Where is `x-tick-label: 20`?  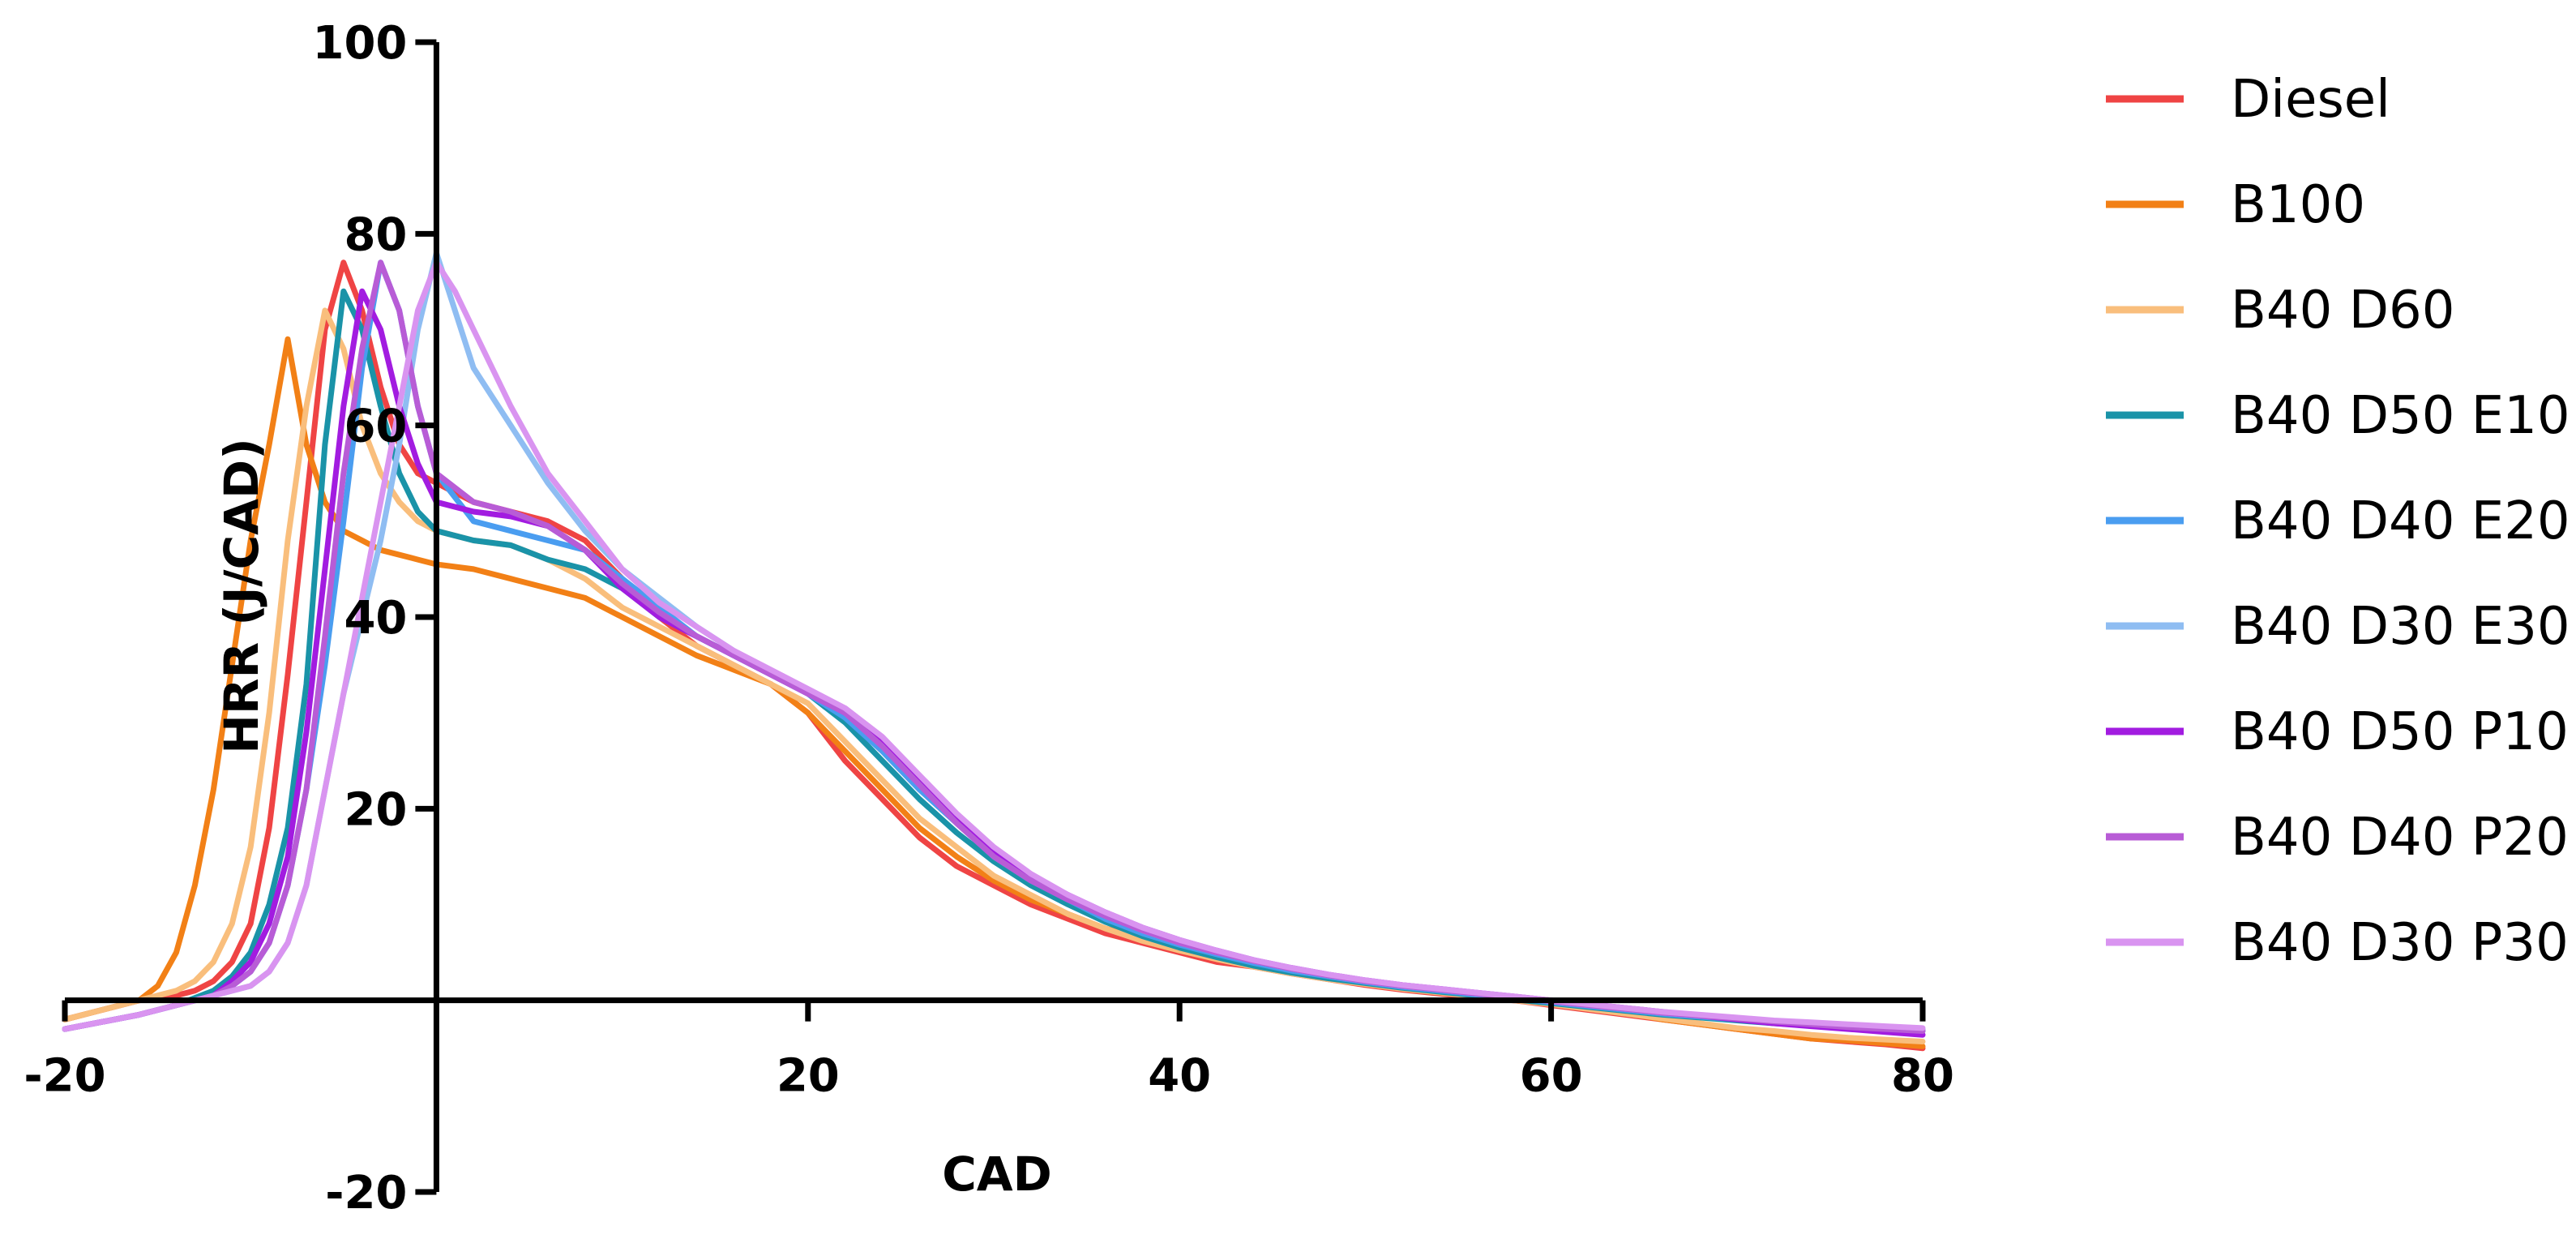 x-tick-label: 20 is located at coordinates (808, 1076).